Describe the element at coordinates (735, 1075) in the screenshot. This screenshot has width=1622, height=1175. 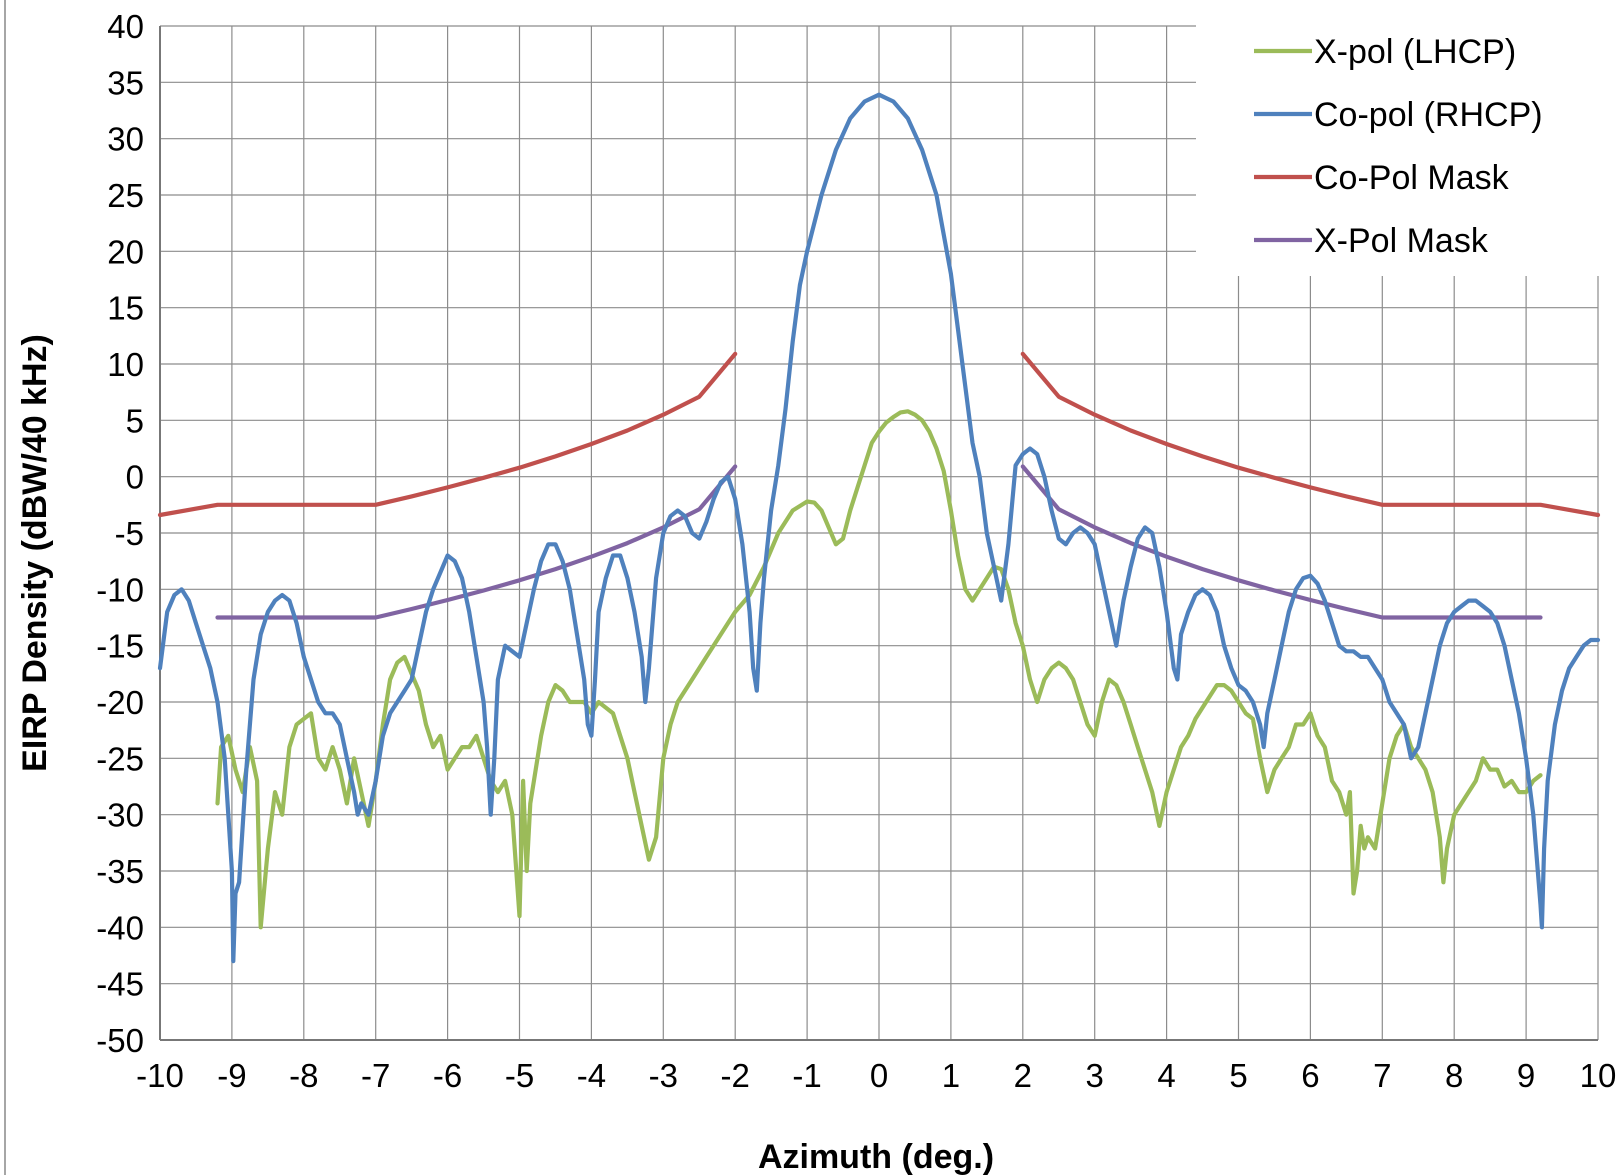
I see `x-tick-label: -2` at that location.